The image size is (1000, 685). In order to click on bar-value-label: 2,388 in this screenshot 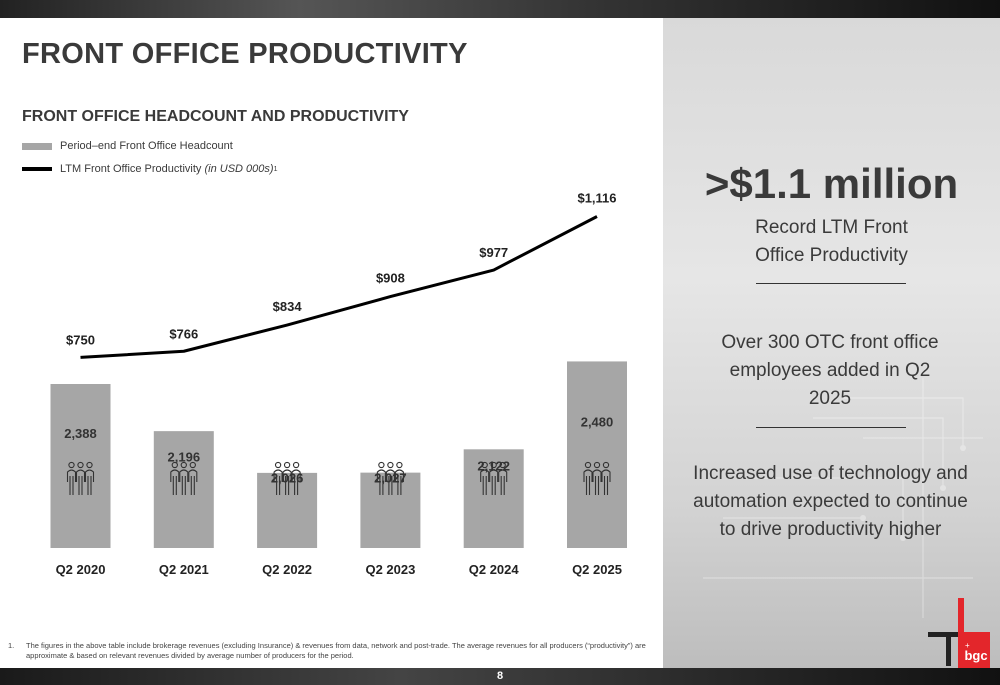, I will do `click(80, 433)`.